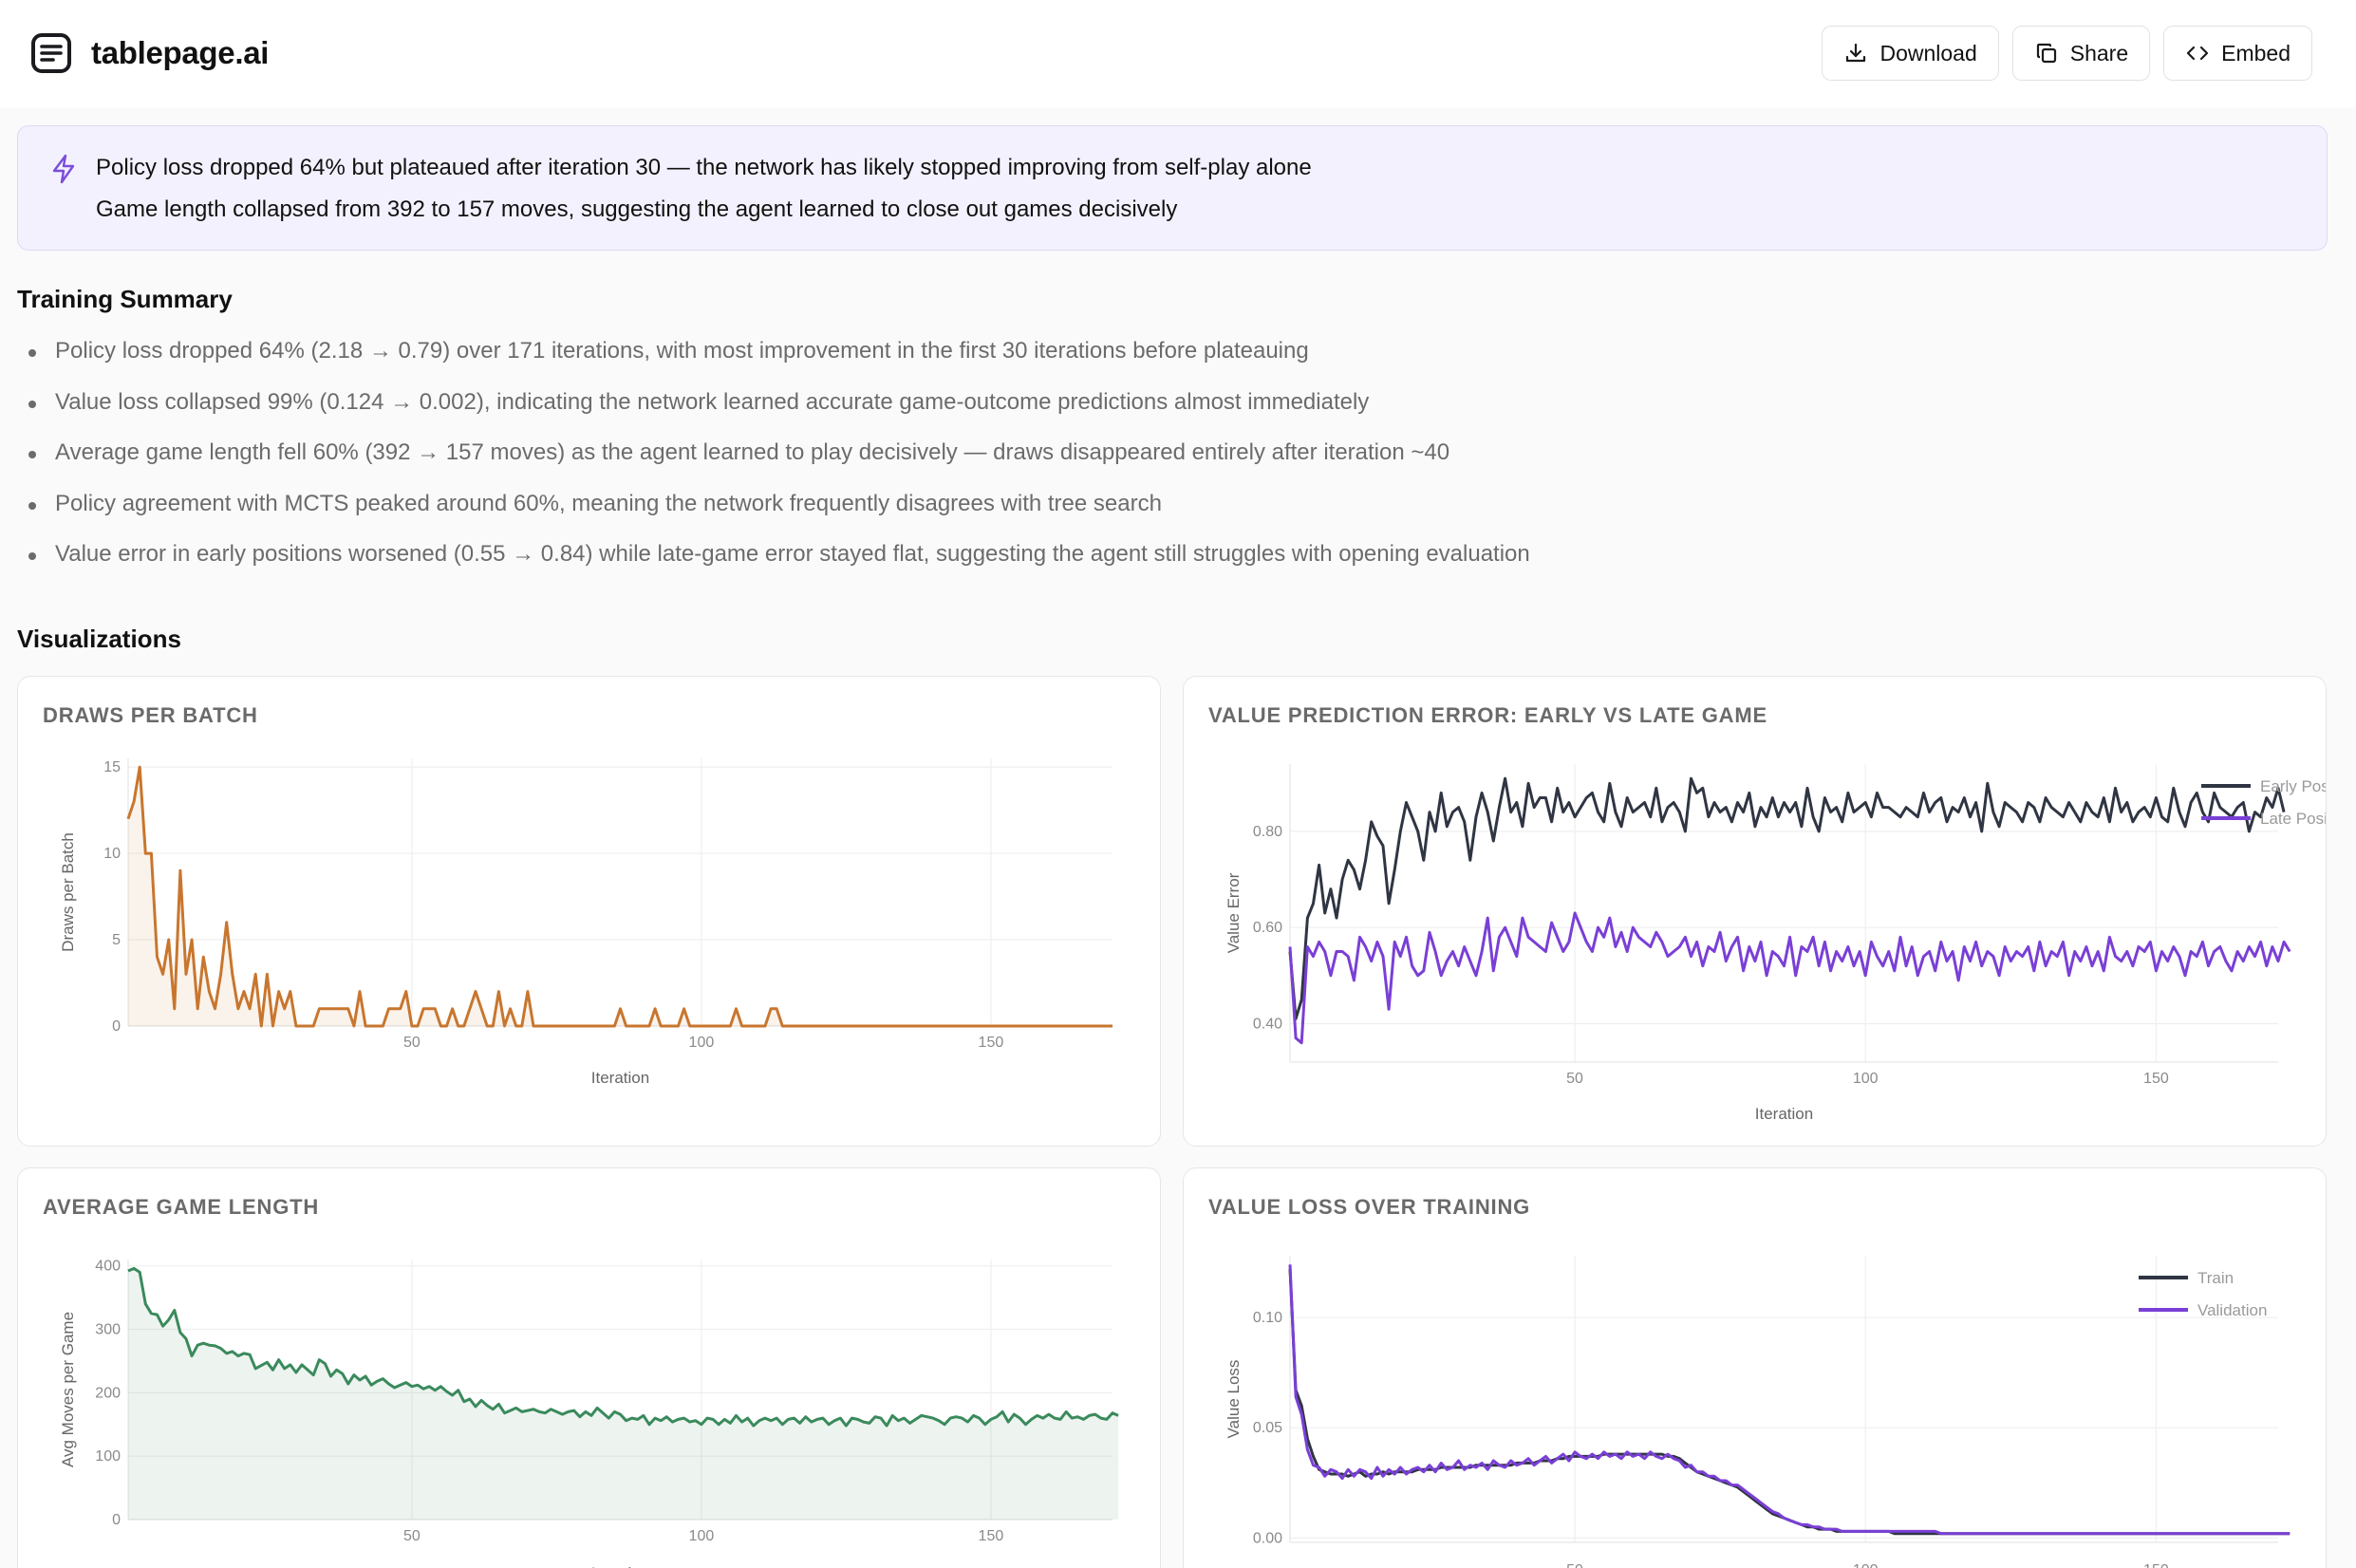 Image resolution: width=2356 pixels, height=1568 pixels. What do you see at coordinates (1234, 1399) in the screenshot?
I see `y-axis-label: Value Loss` at bounding box center [1234, 1399].